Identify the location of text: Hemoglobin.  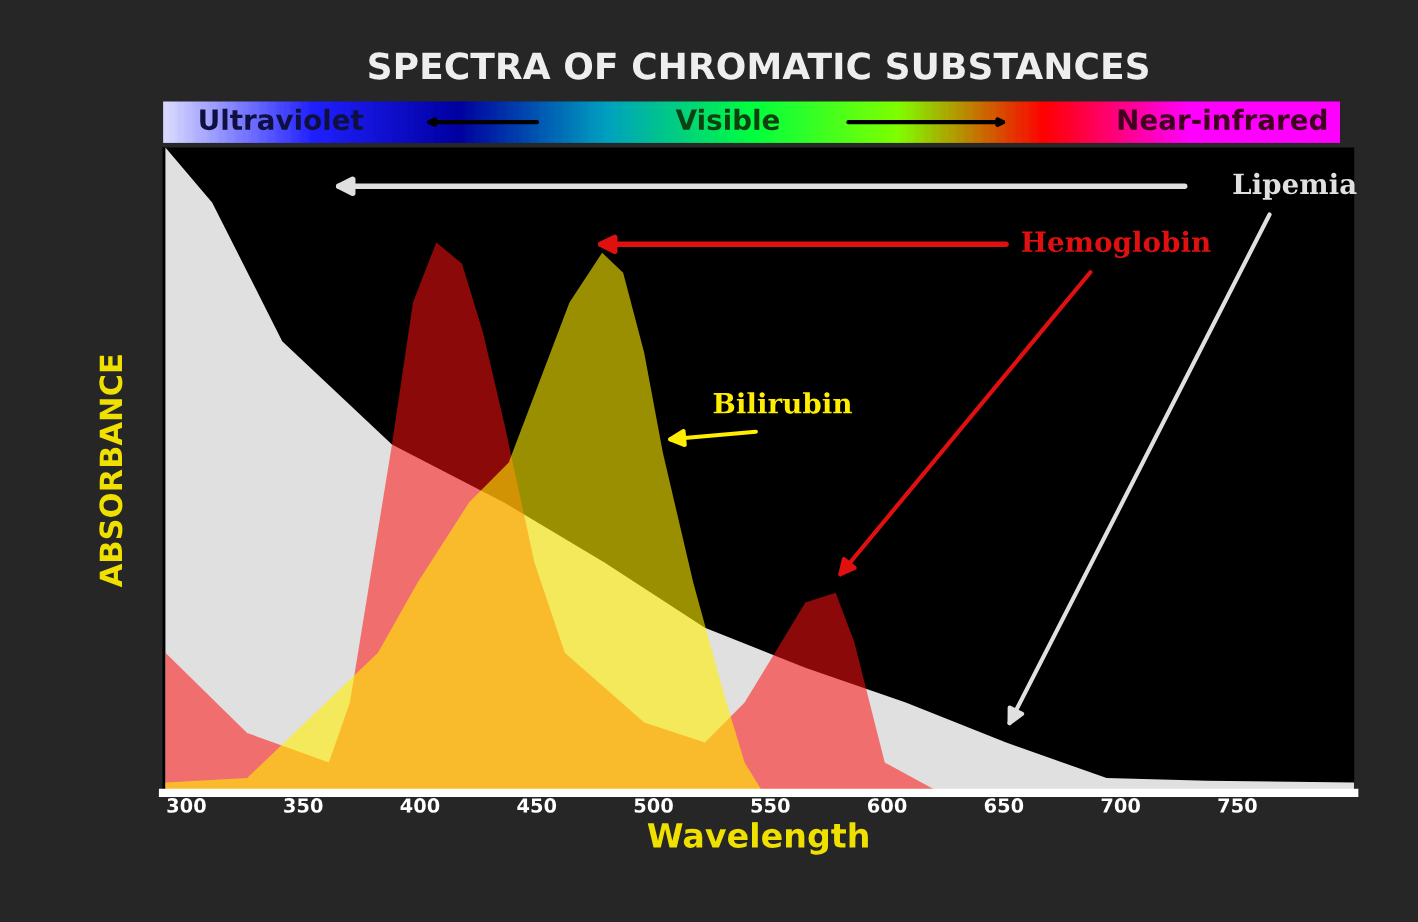
(1116, 244).